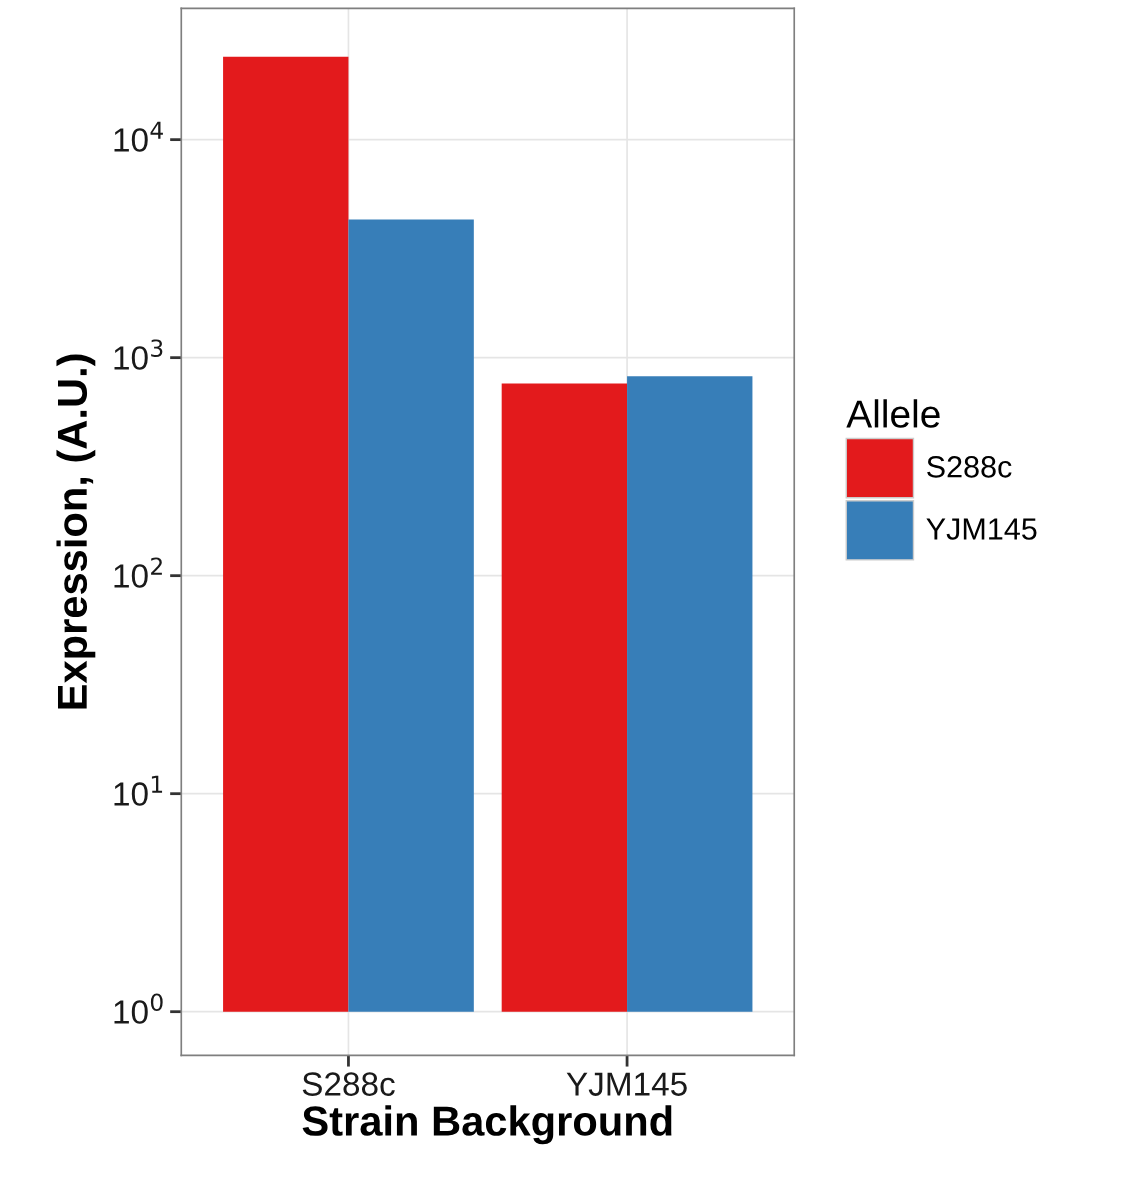  I want to click on y-tick-label: 10$^{0}$, so click(138, 1008).